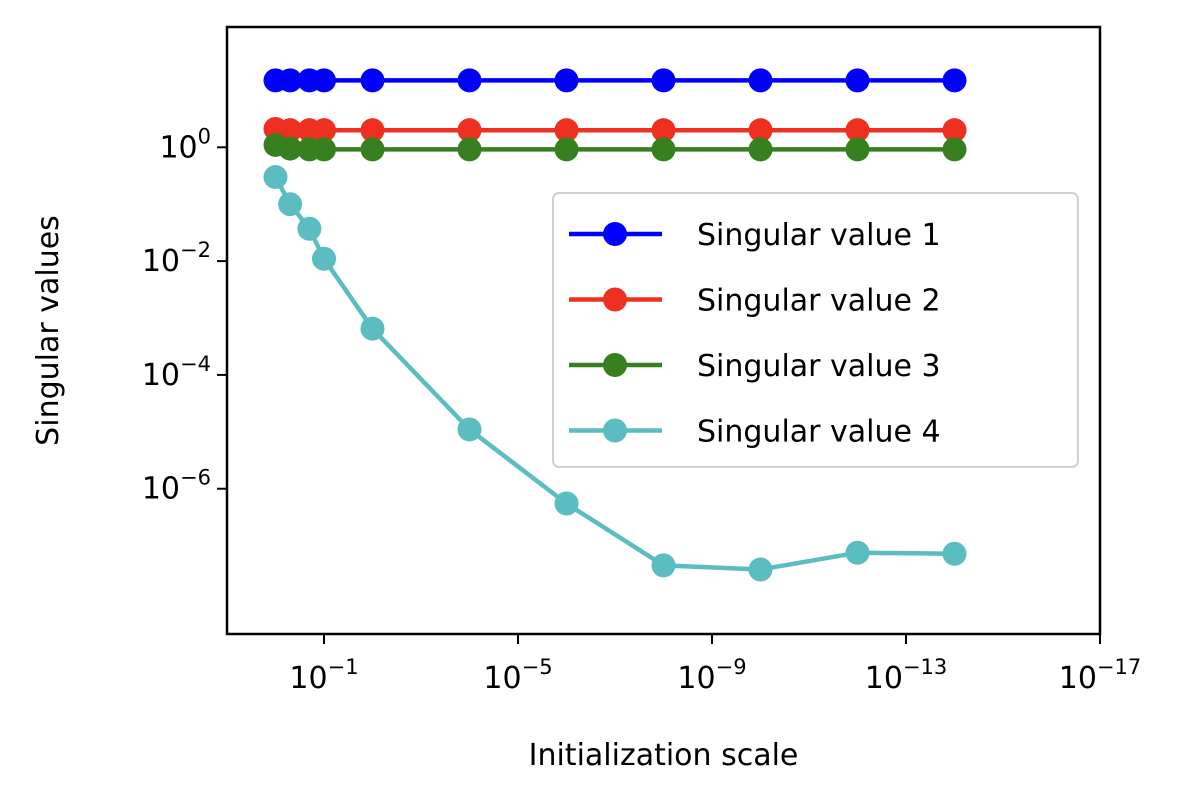 The width and height of the screenshot is (1180, 798). I want to click on legend-item: Singular value 4, so click(755, 432).